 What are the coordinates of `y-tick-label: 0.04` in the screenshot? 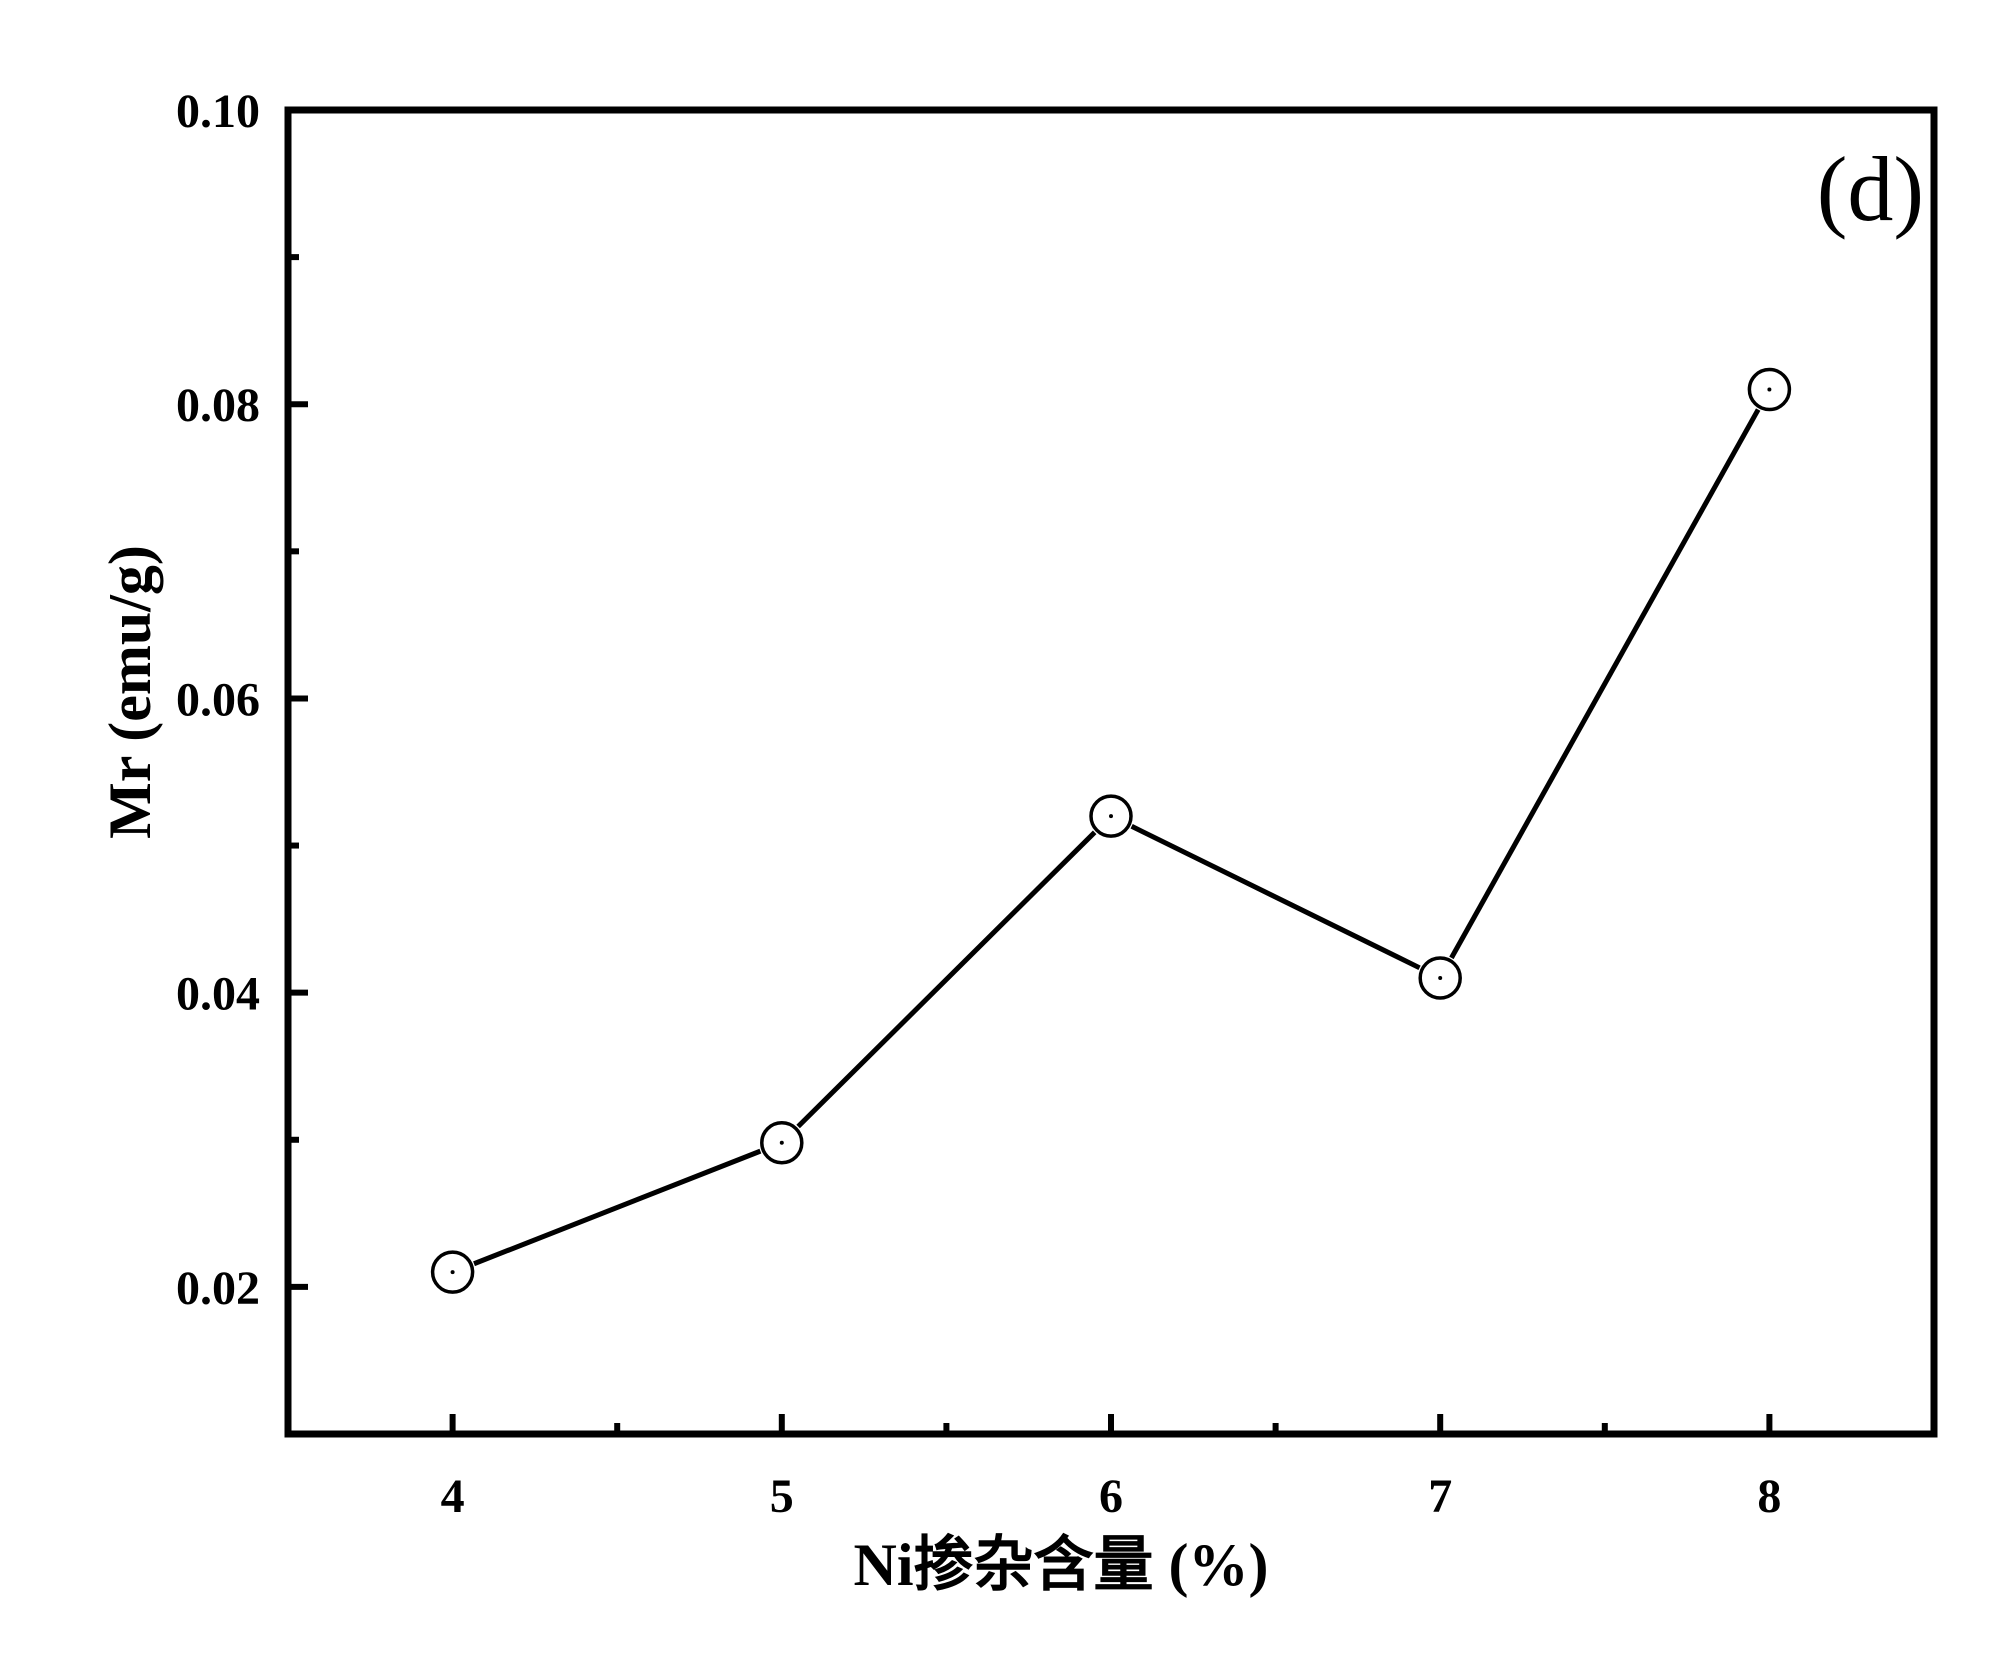 It's located at (218, 994).